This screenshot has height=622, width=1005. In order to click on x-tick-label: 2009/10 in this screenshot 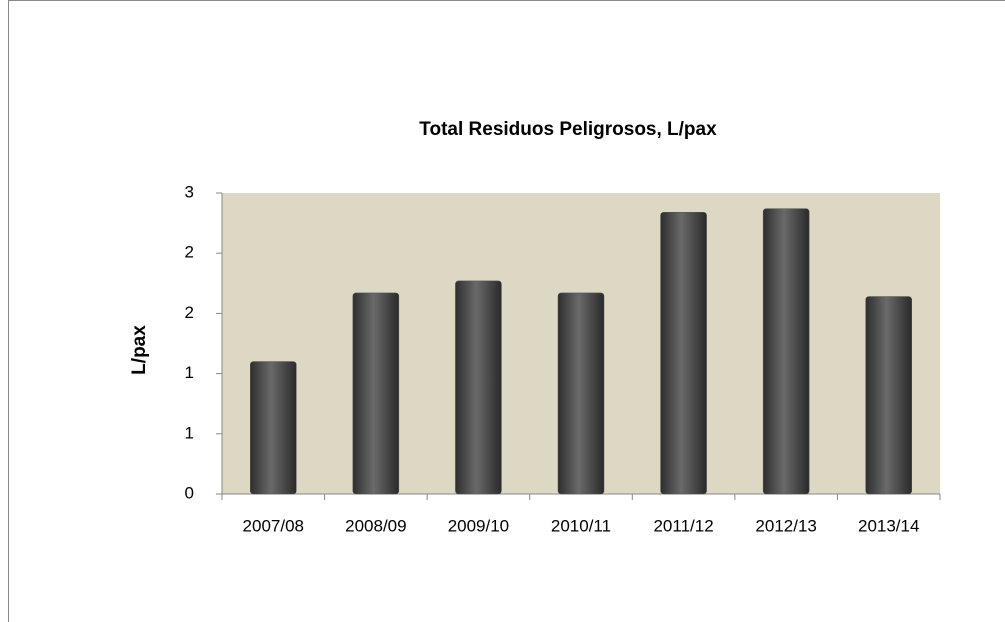, I will do `click(478, 525)`.